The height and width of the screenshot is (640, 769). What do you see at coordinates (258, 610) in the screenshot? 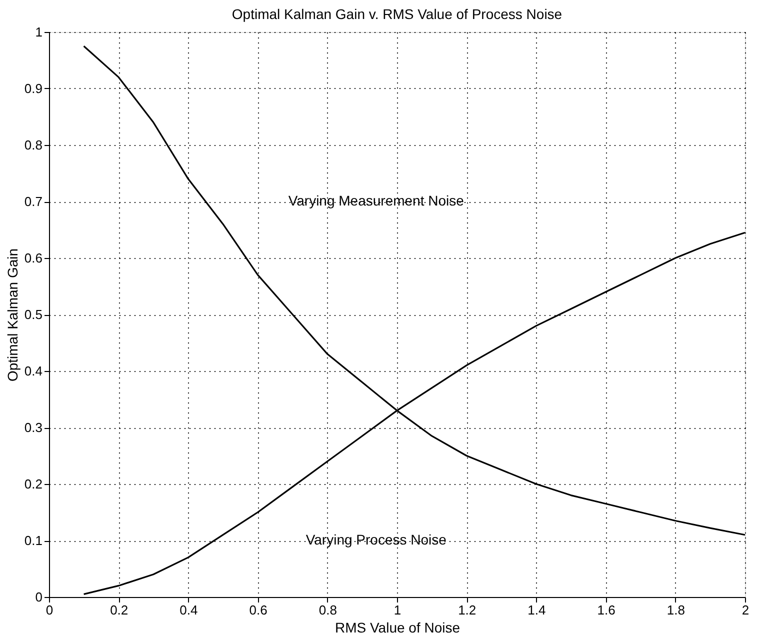
I see `x-tick-label: 0.6` at bounding box center [258, 610].